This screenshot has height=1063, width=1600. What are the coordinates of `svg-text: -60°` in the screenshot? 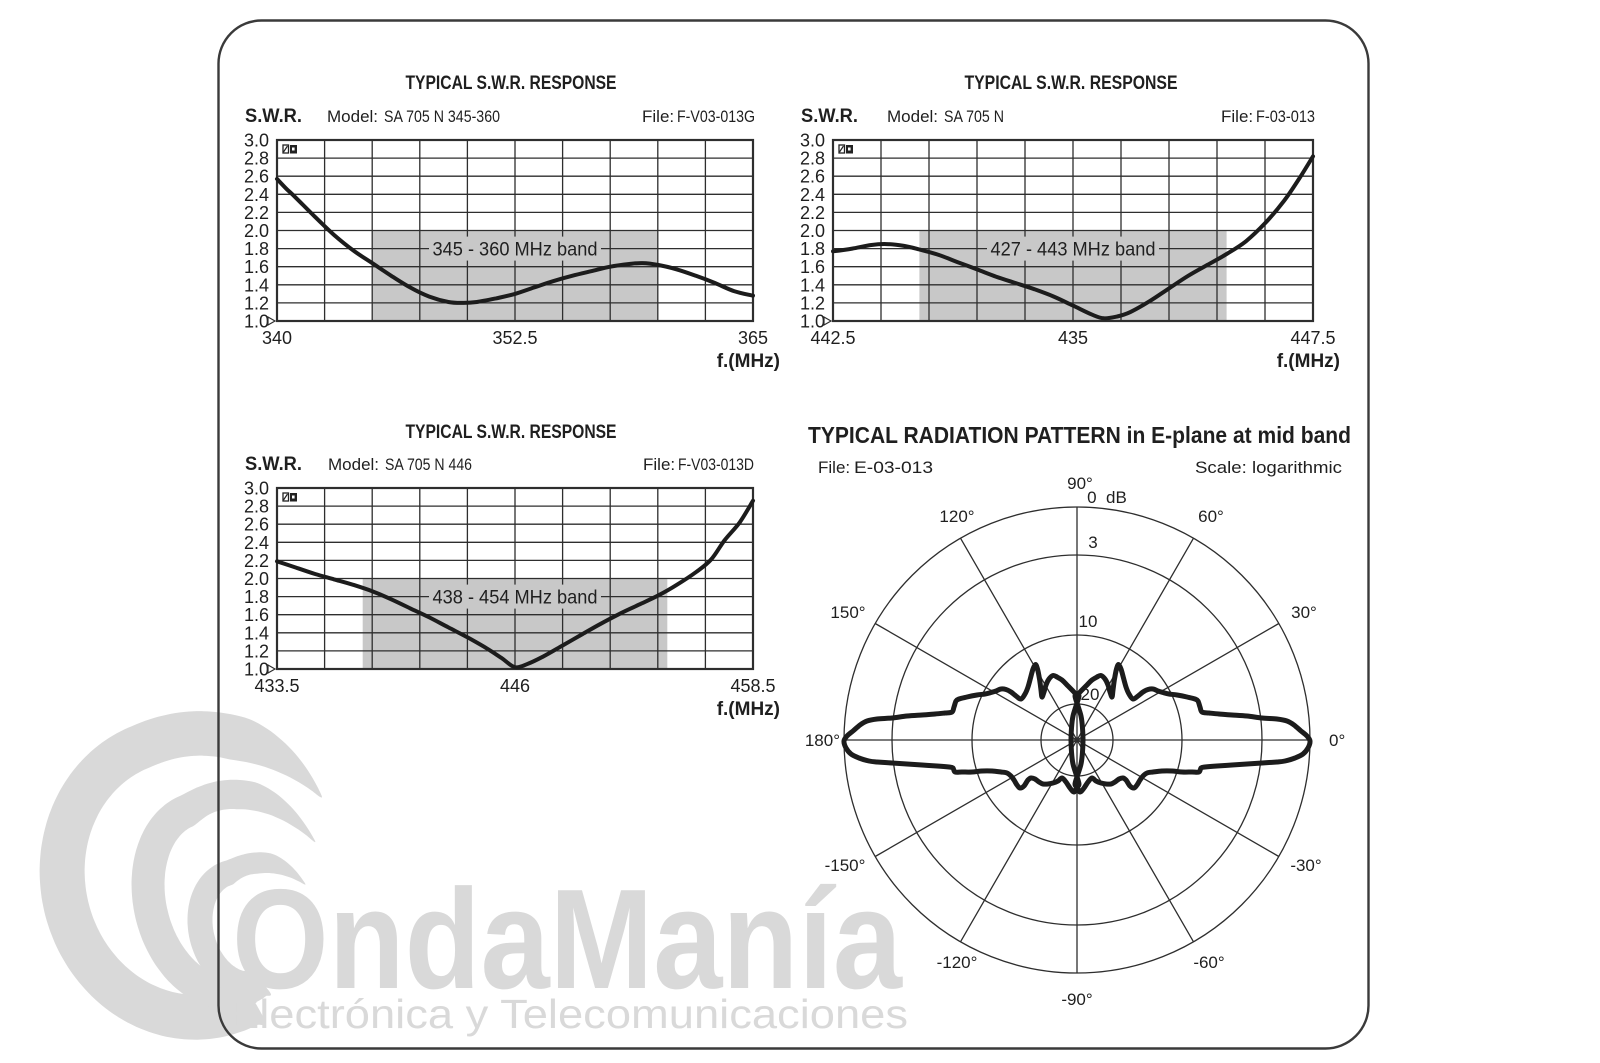 It's located at (1208, 962).